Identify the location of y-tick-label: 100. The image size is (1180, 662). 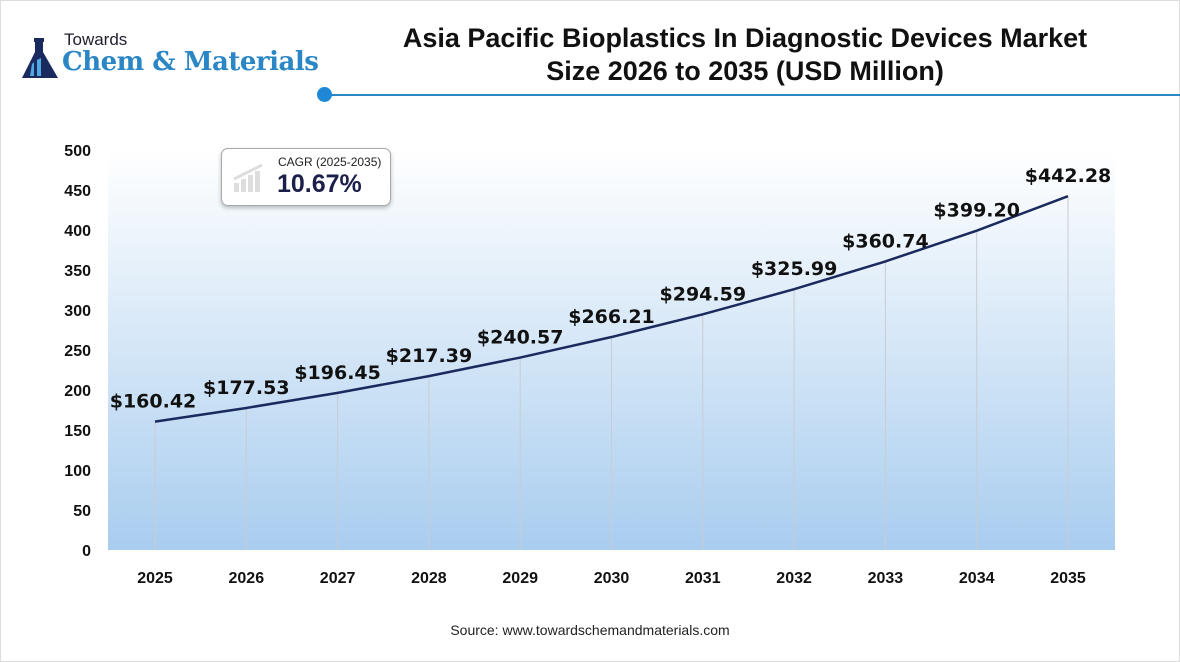
(77, 471).